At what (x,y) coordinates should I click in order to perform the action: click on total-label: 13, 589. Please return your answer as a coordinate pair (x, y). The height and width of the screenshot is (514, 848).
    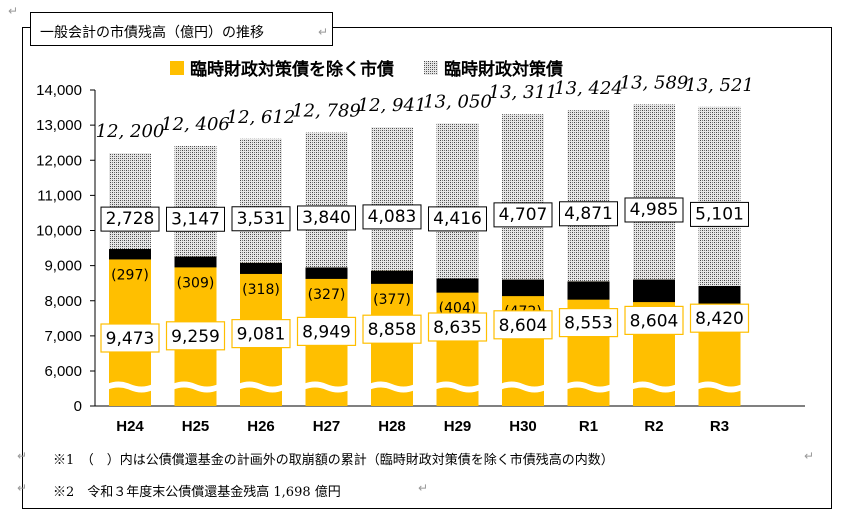
    Looking at the image, I should click on (654, 82).